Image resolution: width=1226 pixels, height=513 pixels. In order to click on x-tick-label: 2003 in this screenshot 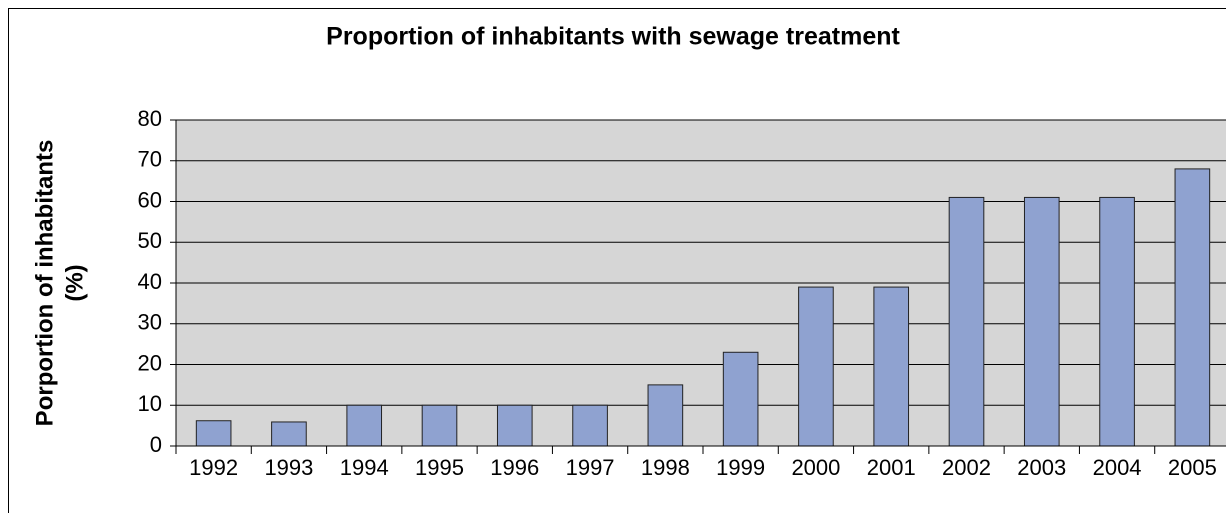, I will do `click(1041, 467)`.